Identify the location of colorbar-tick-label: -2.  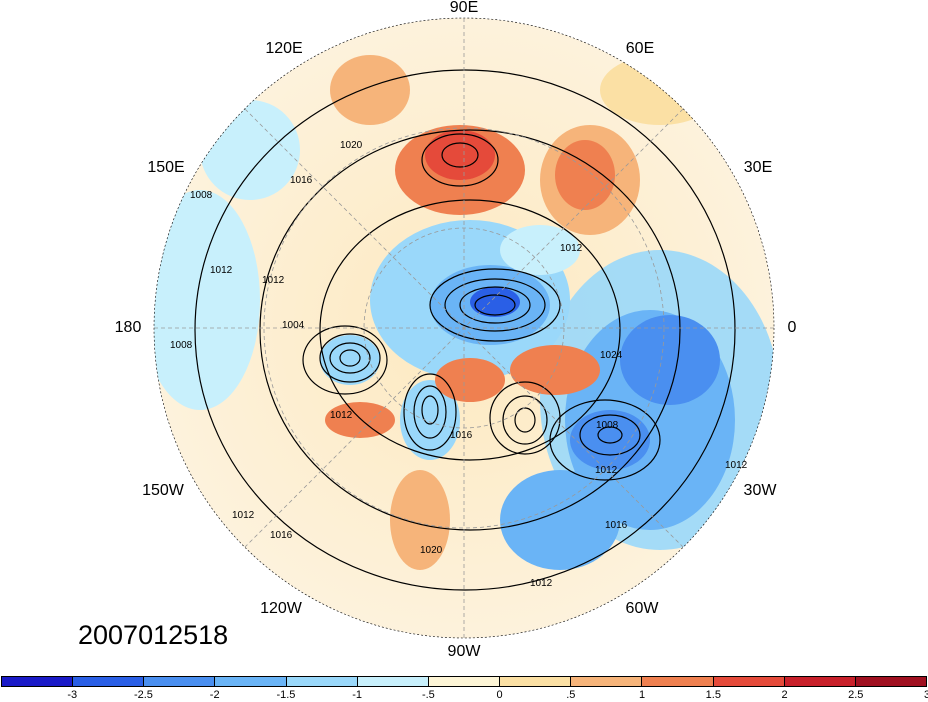
(214, 695).